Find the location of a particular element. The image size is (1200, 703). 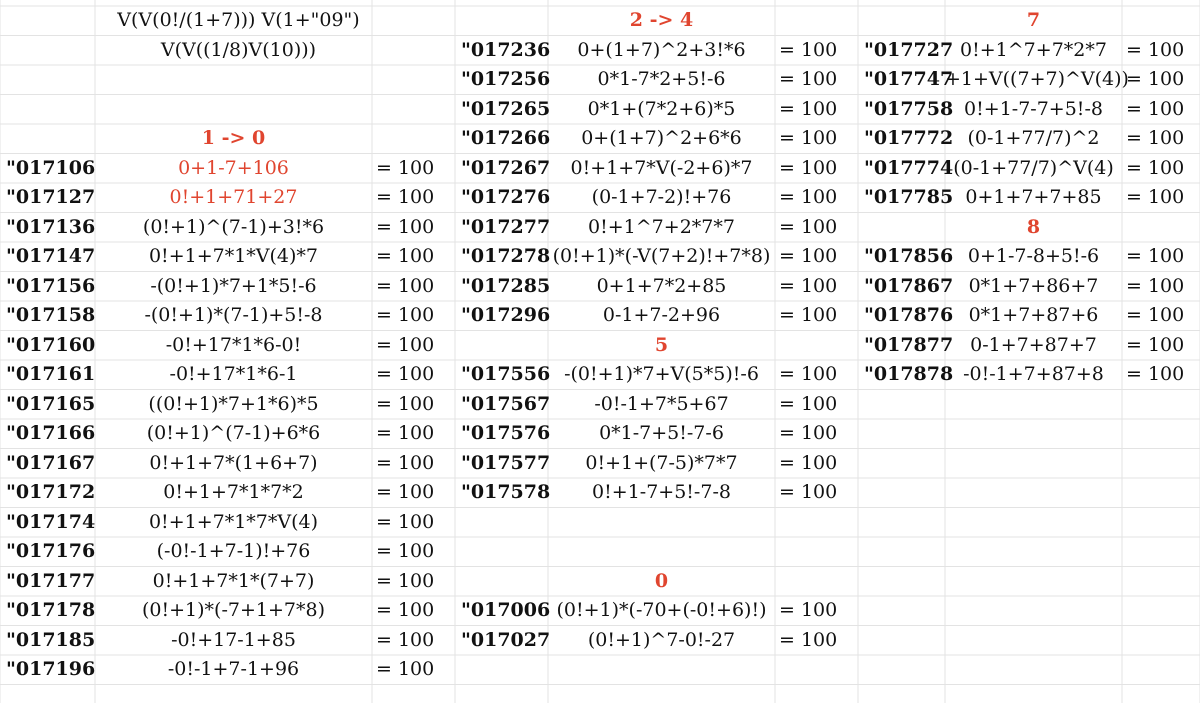

expression-cell: 0+(1+7)^2+6*6 is located at coordinates (661, 138).